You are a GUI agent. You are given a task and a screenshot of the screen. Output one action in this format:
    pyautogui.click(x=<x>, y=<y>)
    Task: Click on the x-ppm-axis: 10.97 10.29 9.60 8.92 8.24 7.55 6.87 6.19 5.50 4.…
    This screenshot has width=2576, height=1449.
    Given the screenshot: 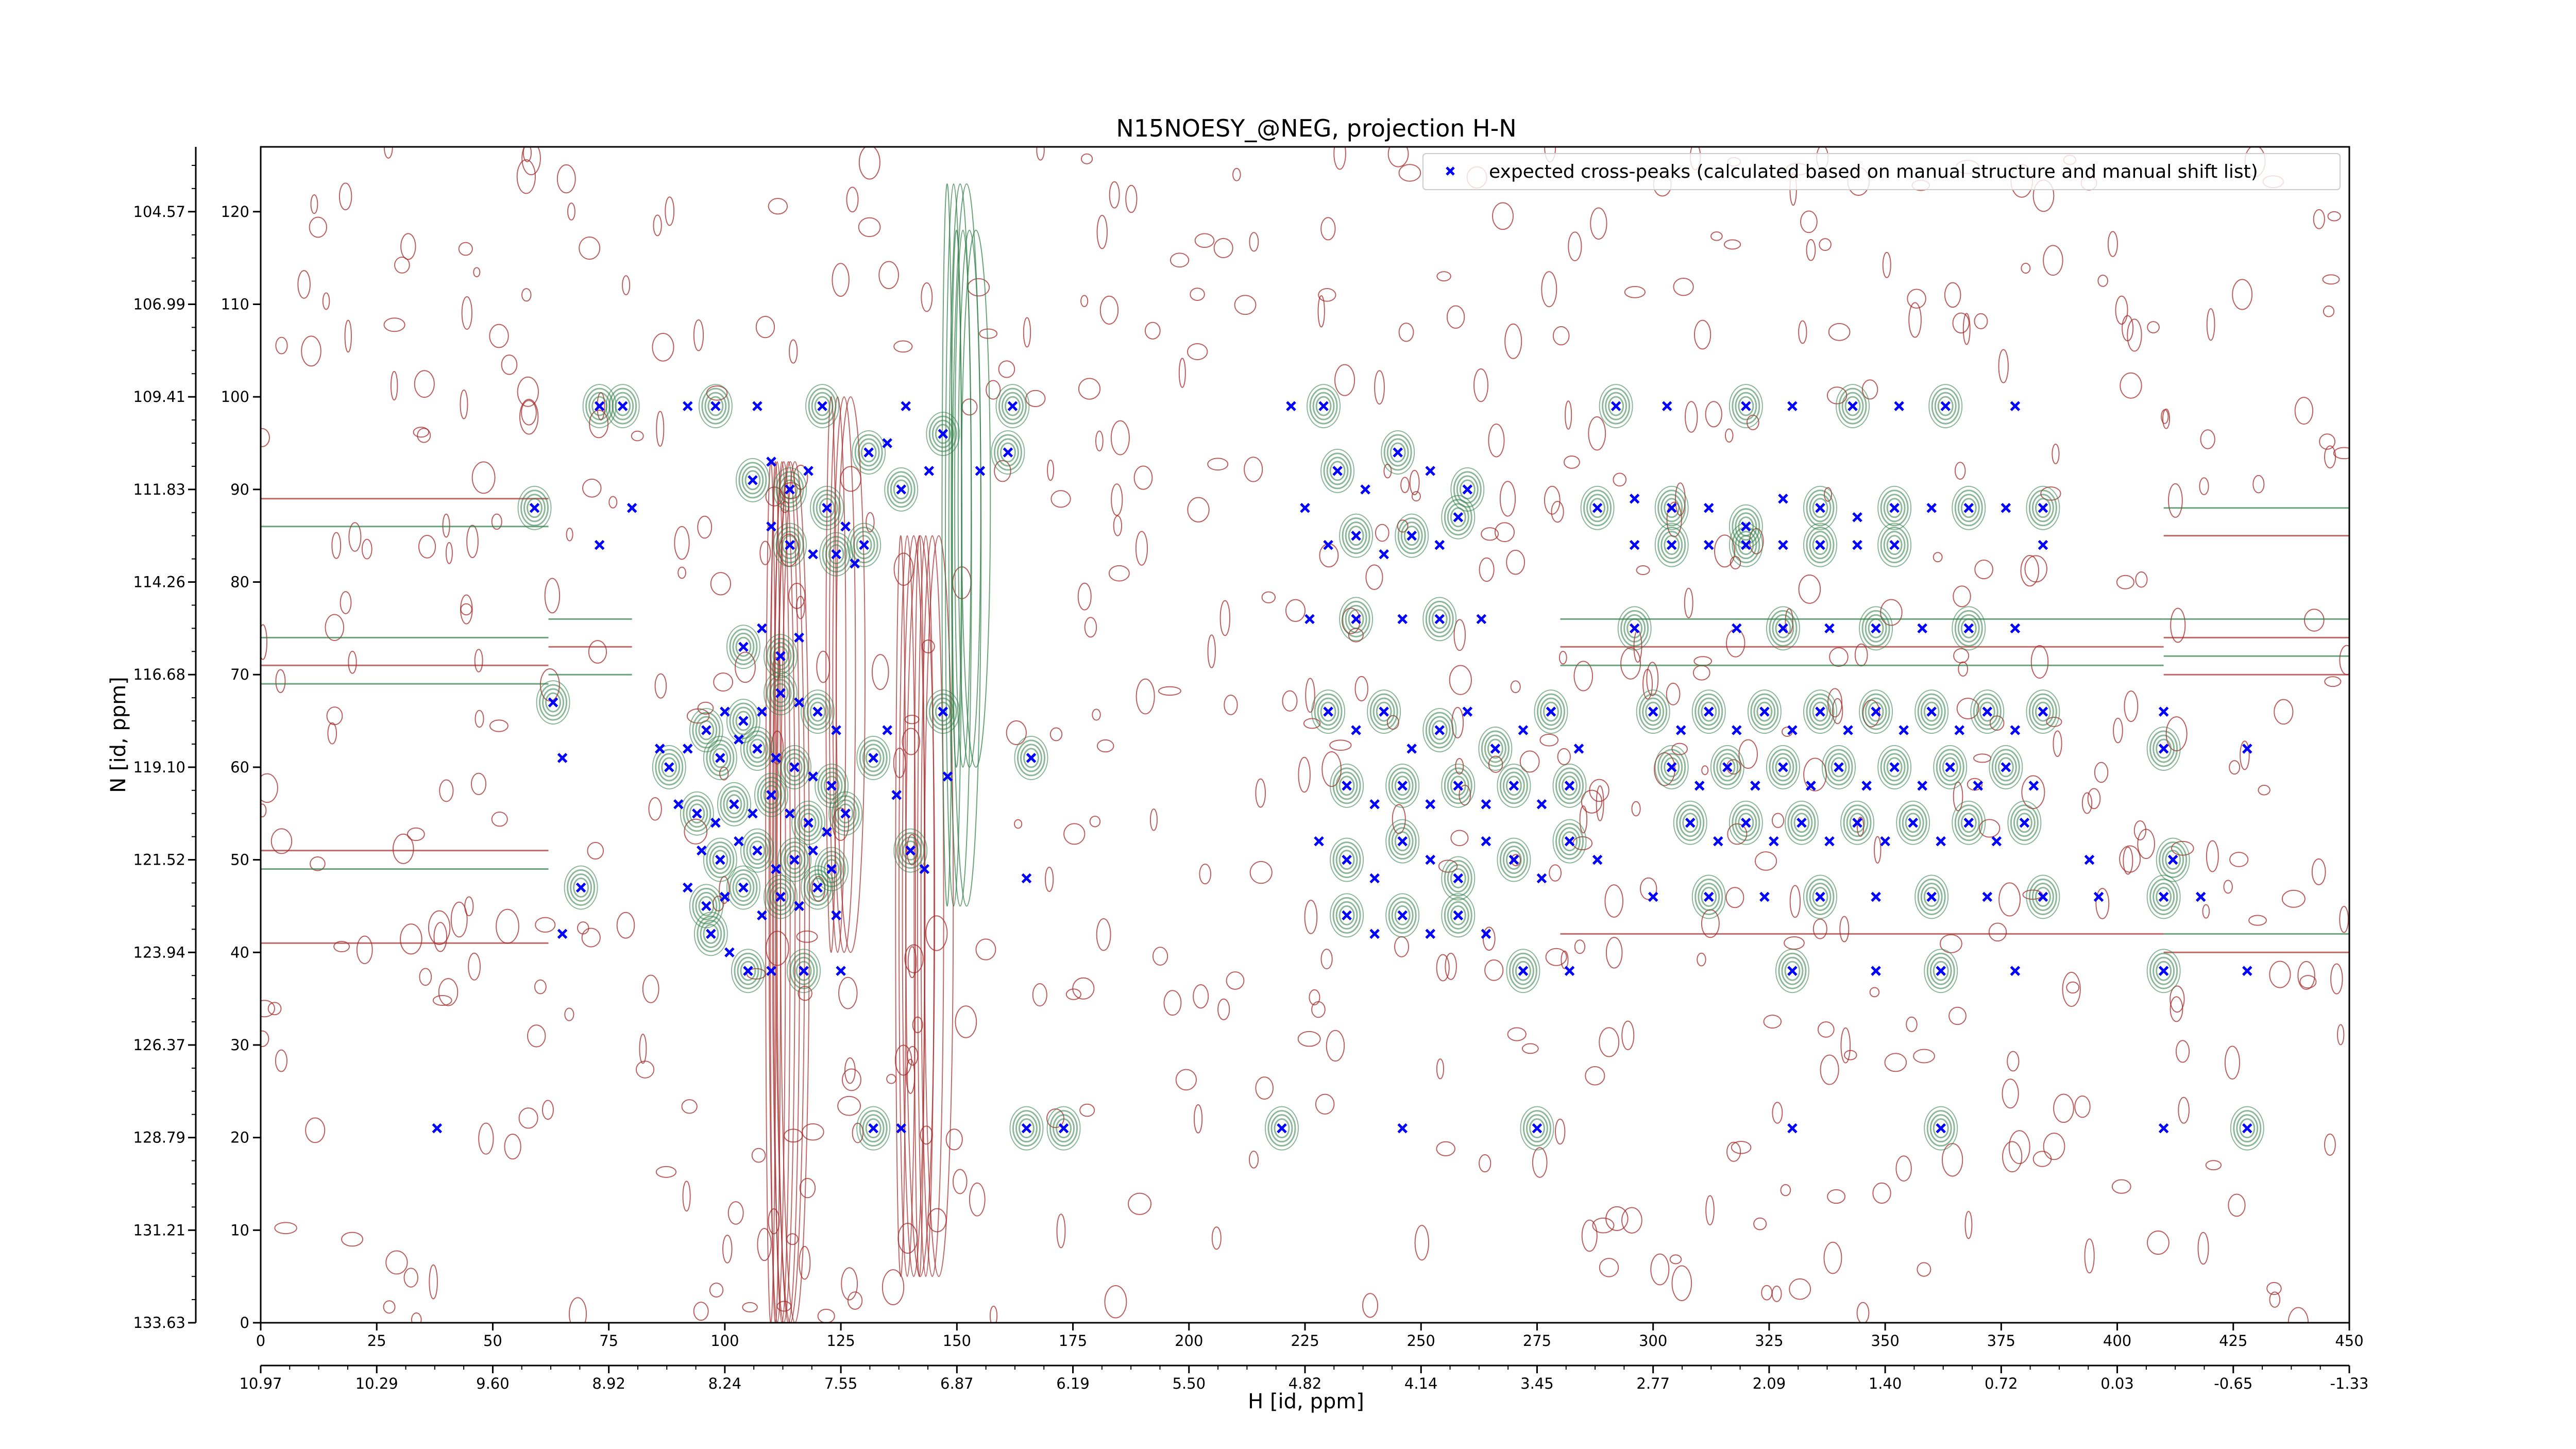 What is the action you would take?
    pyautogui.click(x=1304, y=1378)
    